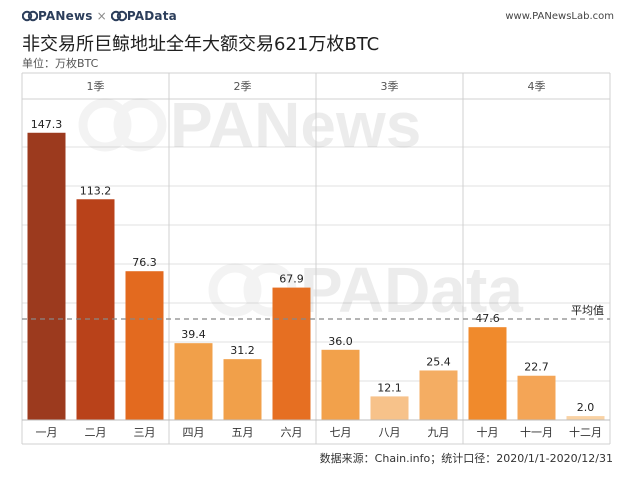 This screenshot has width=633, height=482. I want to click on panews-logo-icon, so click(30, 16).